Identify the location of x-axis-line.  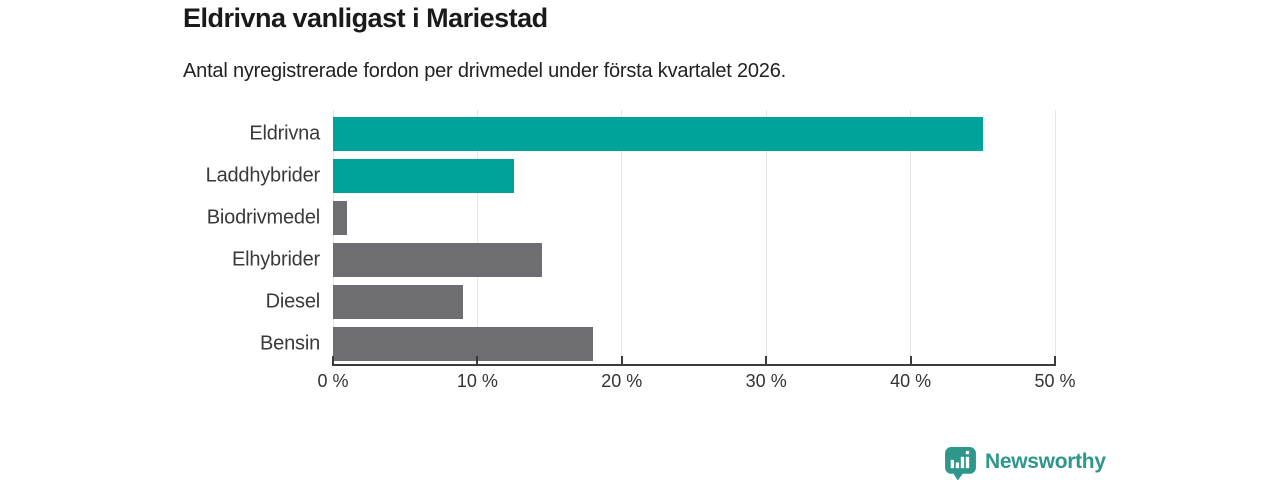
(694, 365).